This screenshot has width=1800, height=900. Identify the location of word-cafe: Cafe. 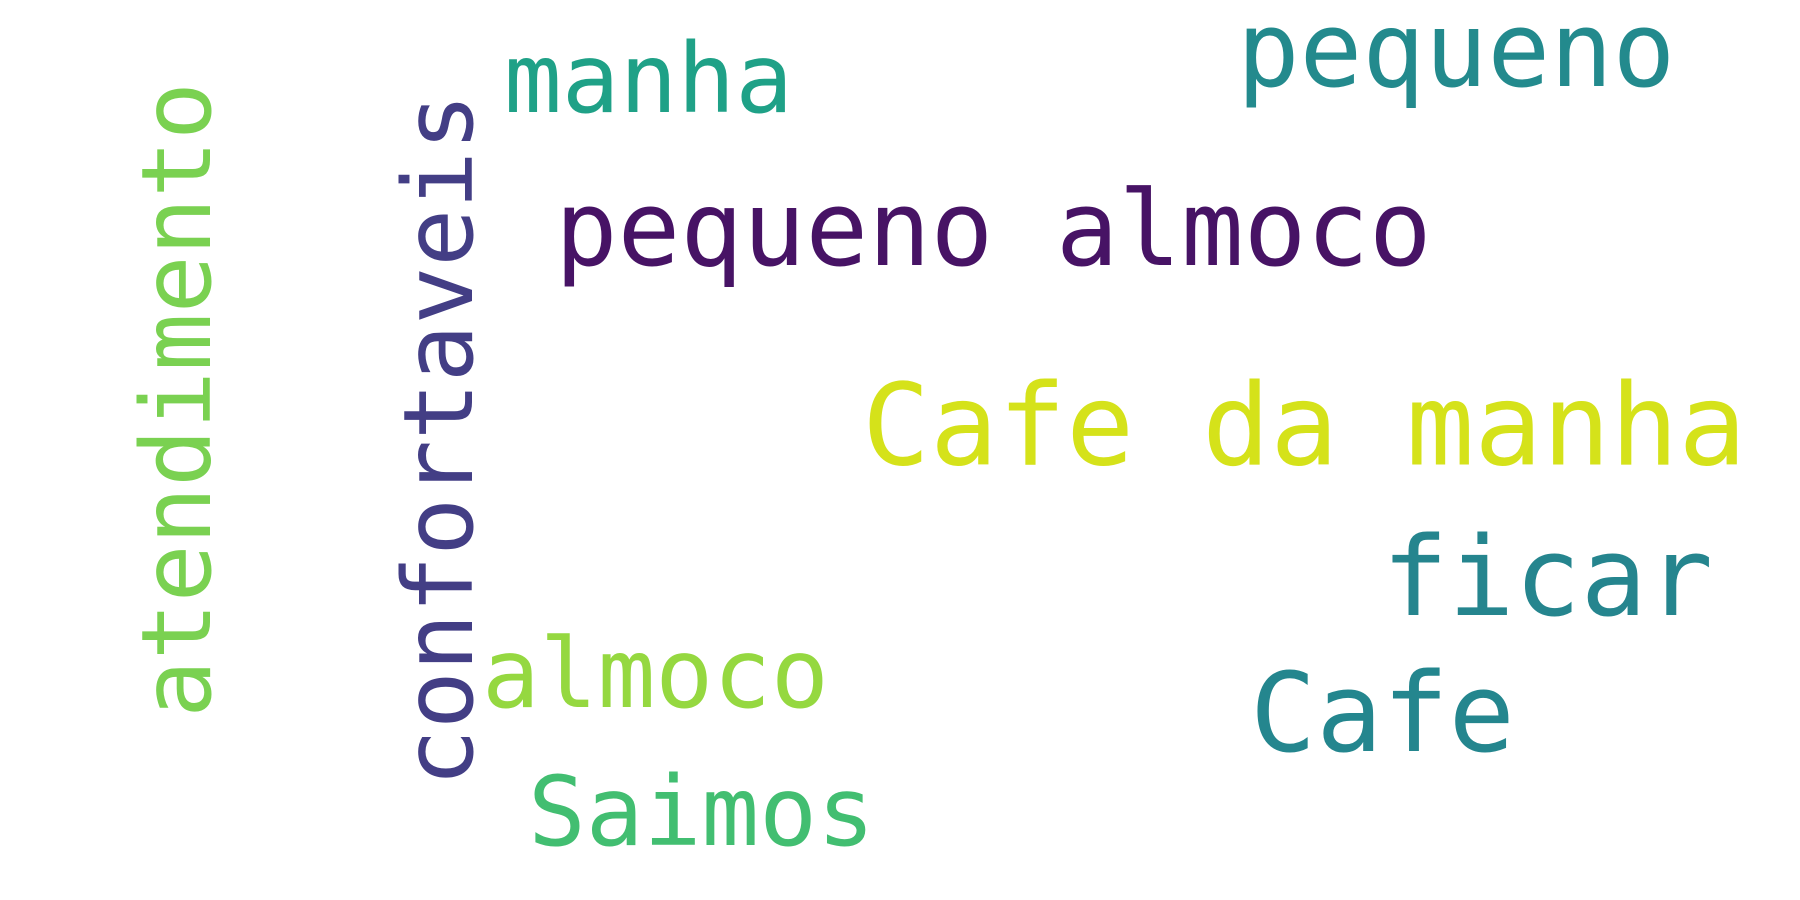
(1382, 713).